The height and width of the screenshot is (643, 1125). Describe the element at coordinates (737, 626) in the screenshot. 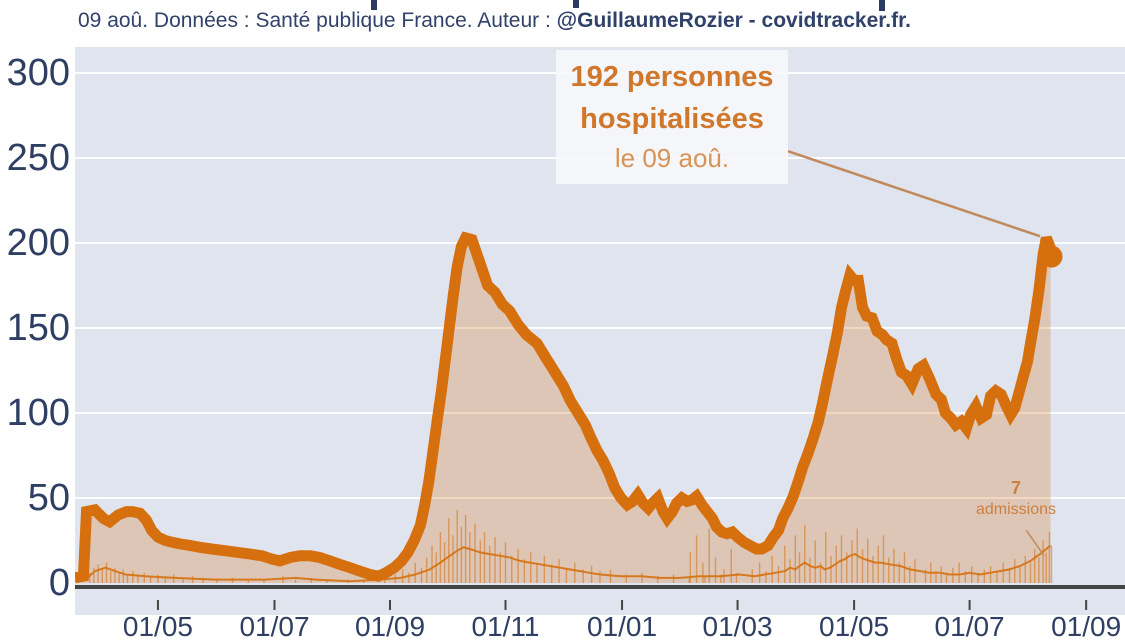

I see `x-tick-label: 01/03` at that location.